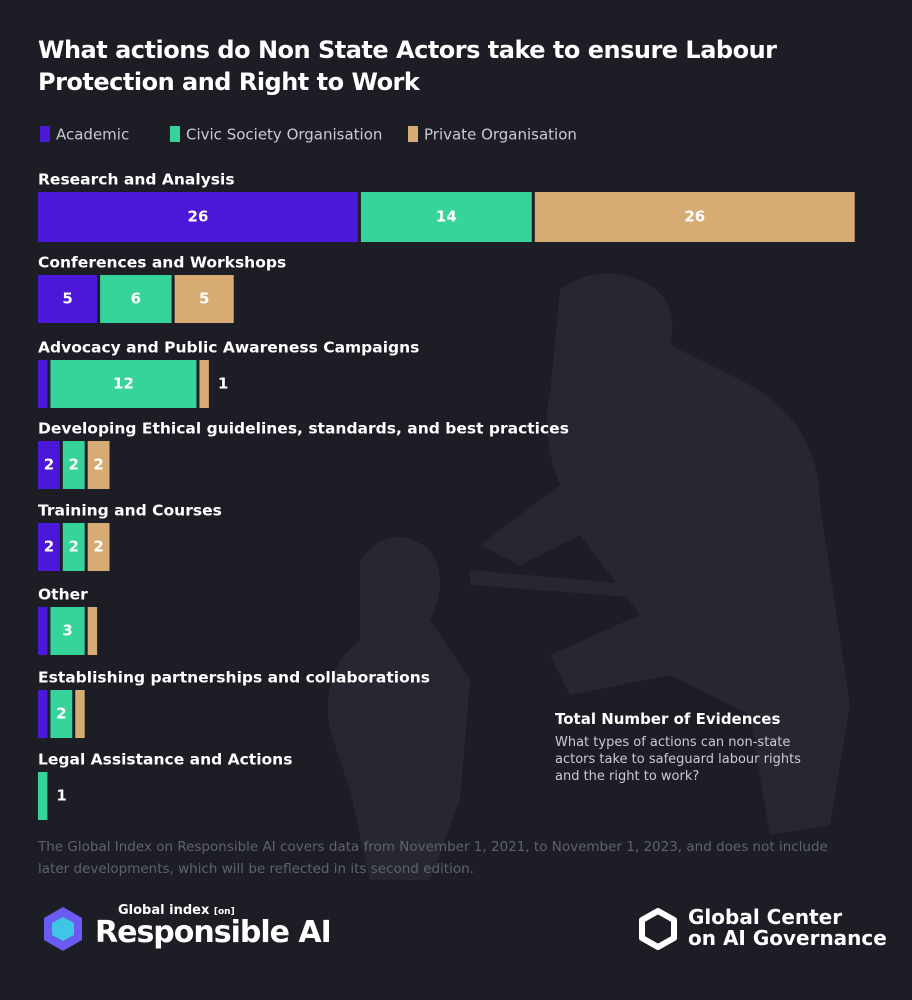 This screenshot has height=1000, width=912. I want to click on category-label: Other, so click(63, 595).